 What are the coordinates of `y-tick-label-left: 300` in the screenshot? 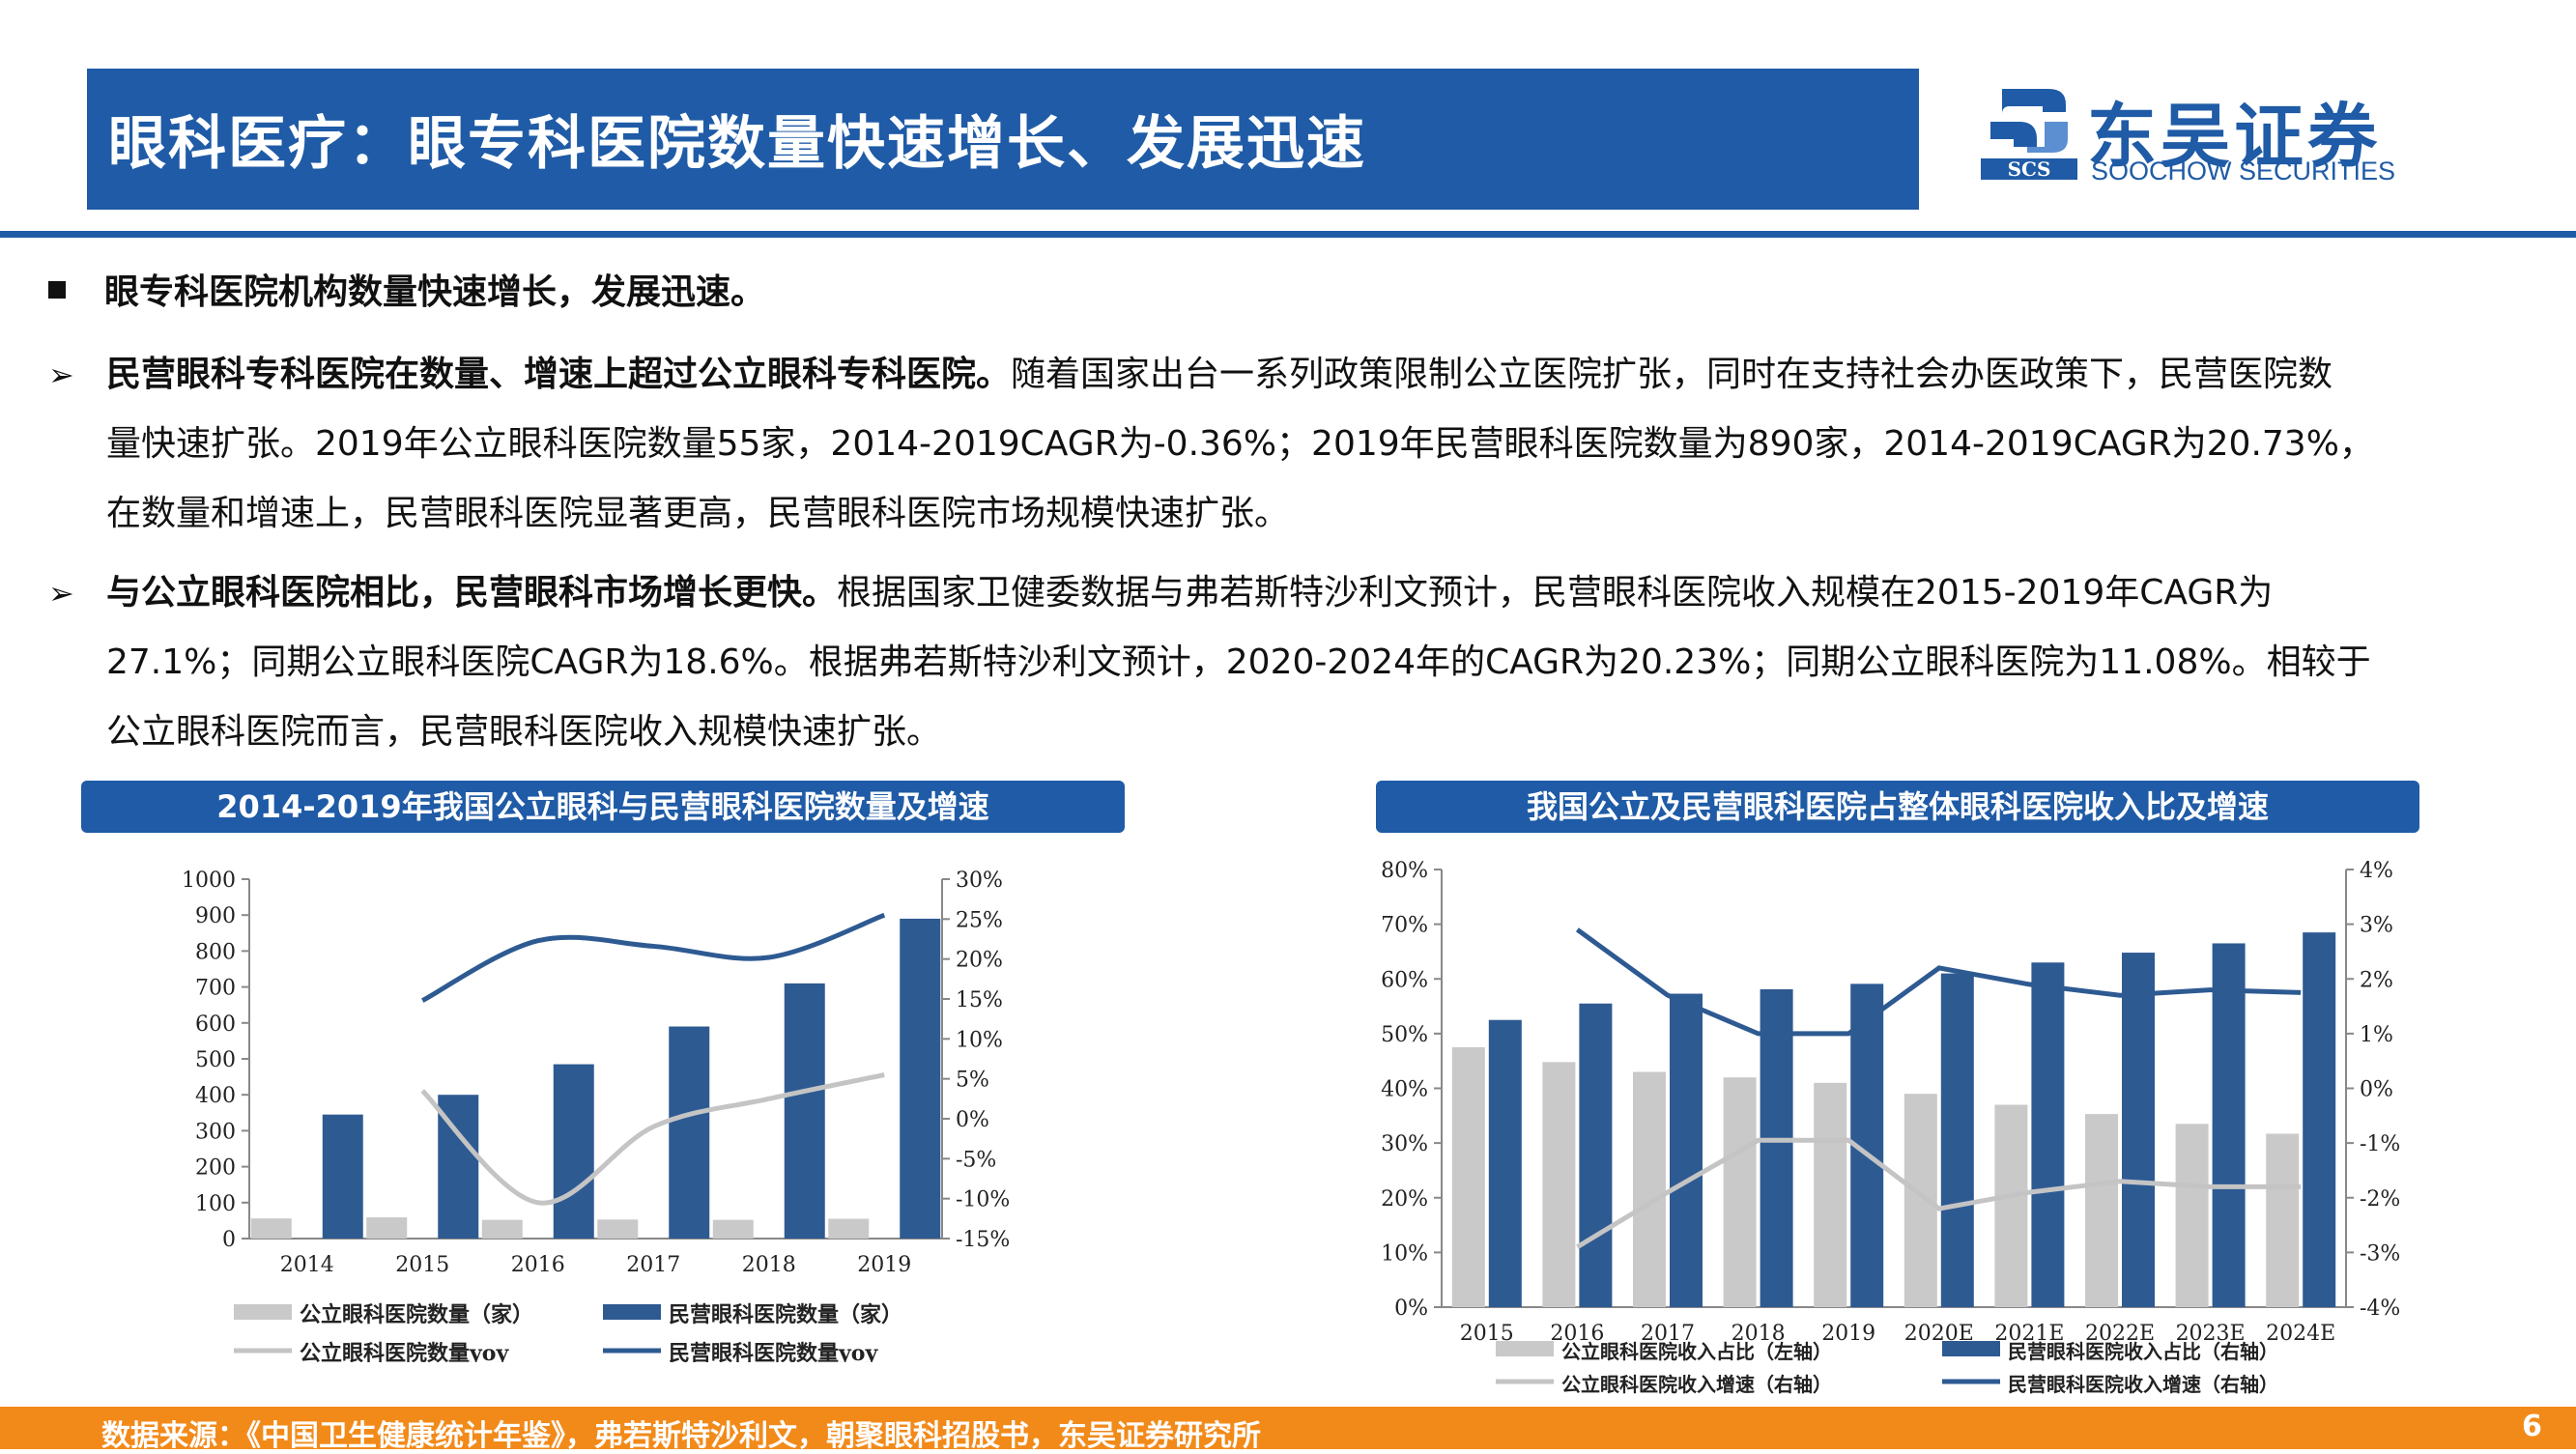 It's located at (216, 1132).